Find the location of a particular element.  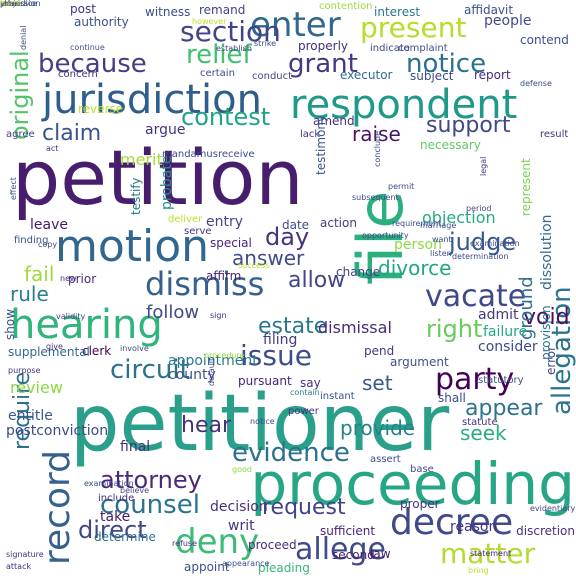

word-7: motion is located at coordinates (132, 246).